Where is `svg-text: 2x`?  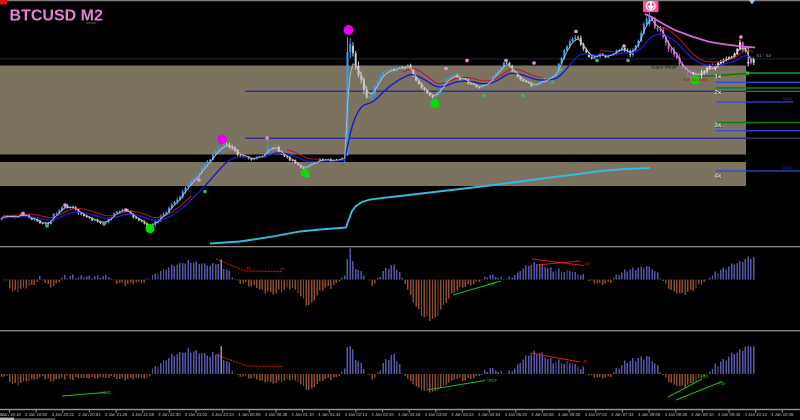
svg-text: 2x is located at coordinates (718, 93).